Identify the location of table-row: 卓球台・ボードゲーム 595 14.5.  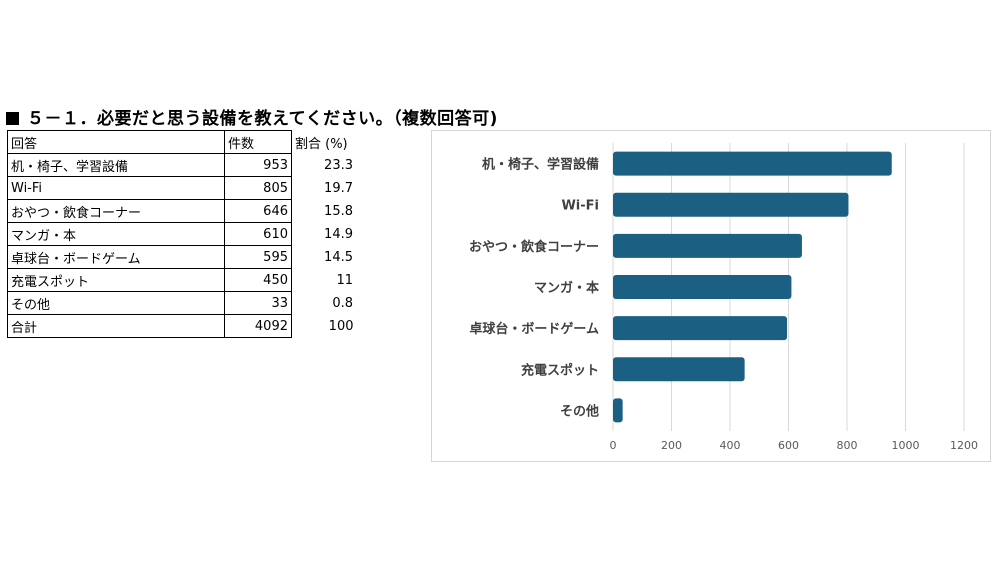
(182, 257).